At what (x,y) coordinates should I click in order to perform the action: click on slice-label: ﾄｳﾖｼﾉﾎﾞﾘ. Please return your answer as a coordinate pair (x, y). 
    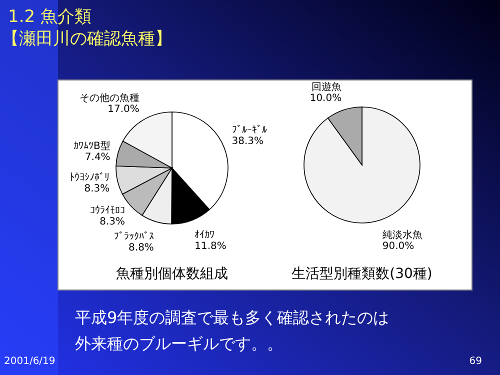
    Looking at the image, I should click on (90, 177).